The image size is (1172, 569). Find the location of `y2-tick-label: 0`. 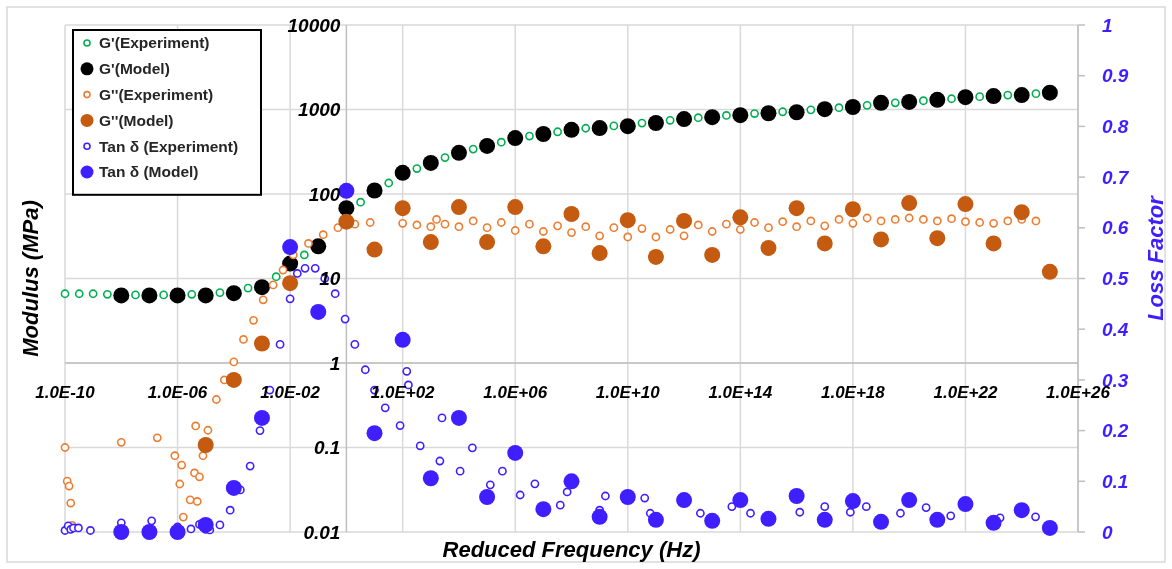

y2-tick-label: 0 is located at coordinates (1107, 532).